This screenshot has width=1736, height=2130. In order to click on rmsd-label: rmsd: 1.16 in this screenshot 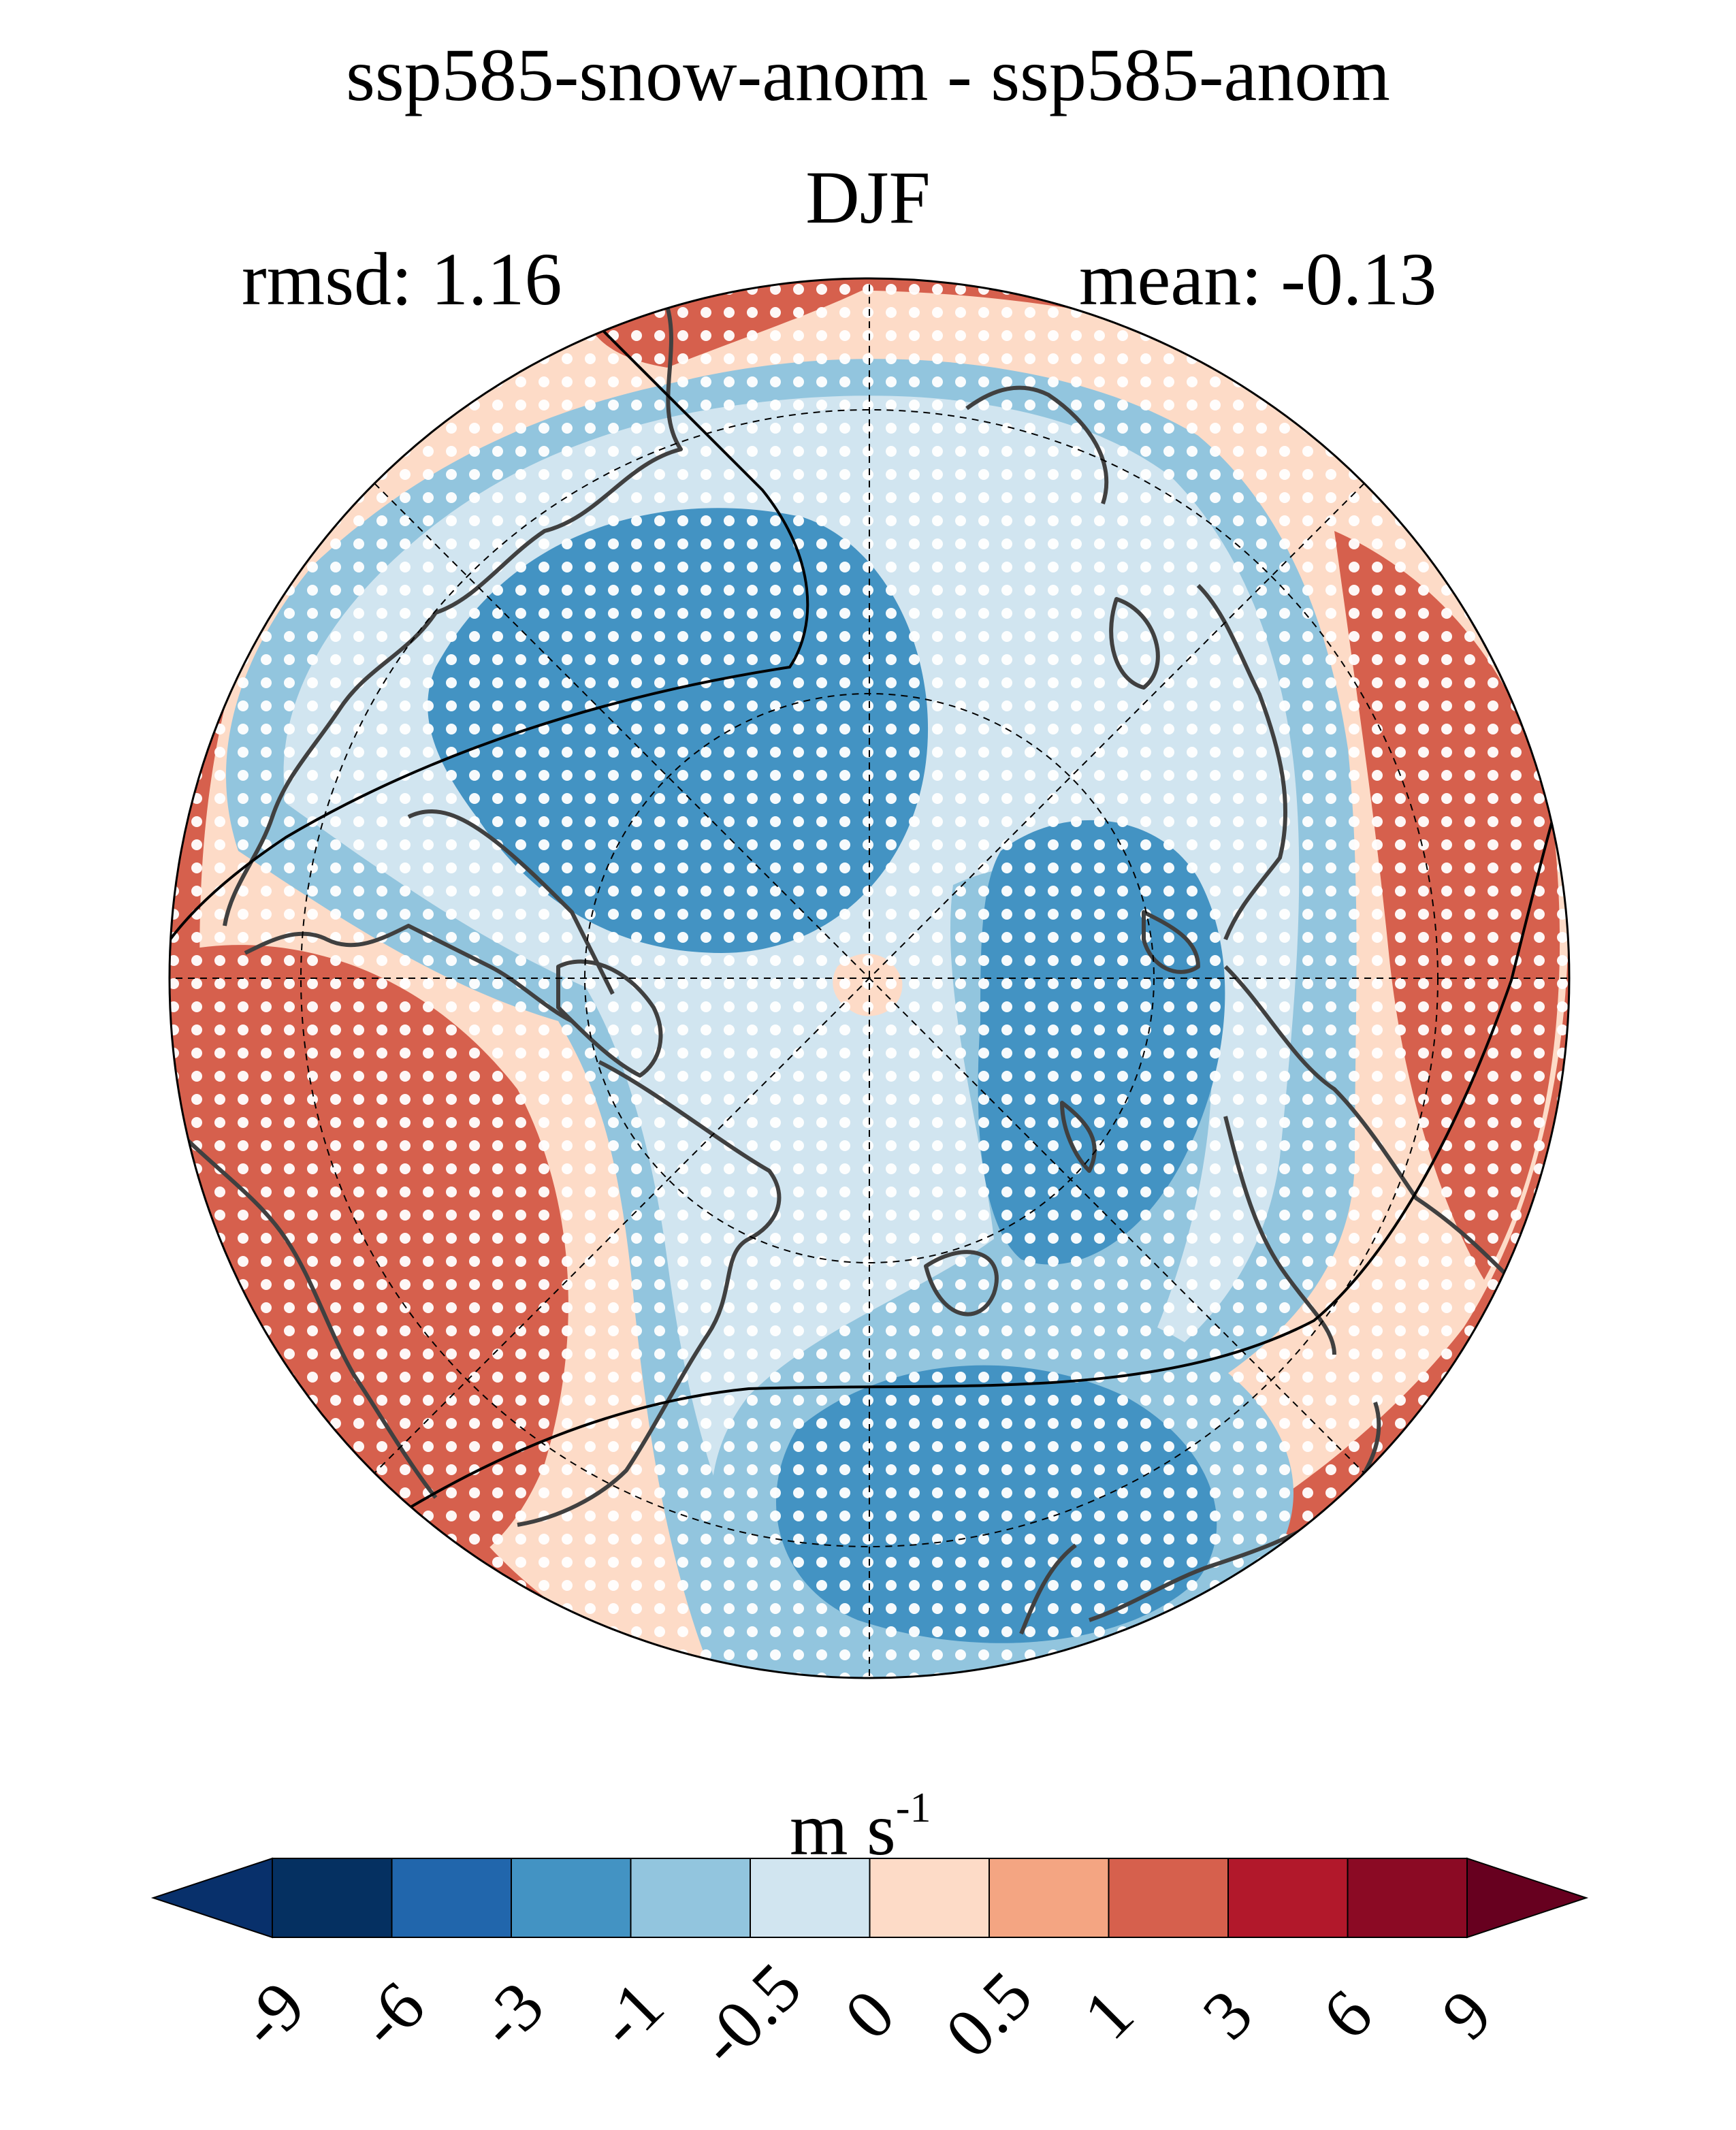, I will do `click(402, 279)`.